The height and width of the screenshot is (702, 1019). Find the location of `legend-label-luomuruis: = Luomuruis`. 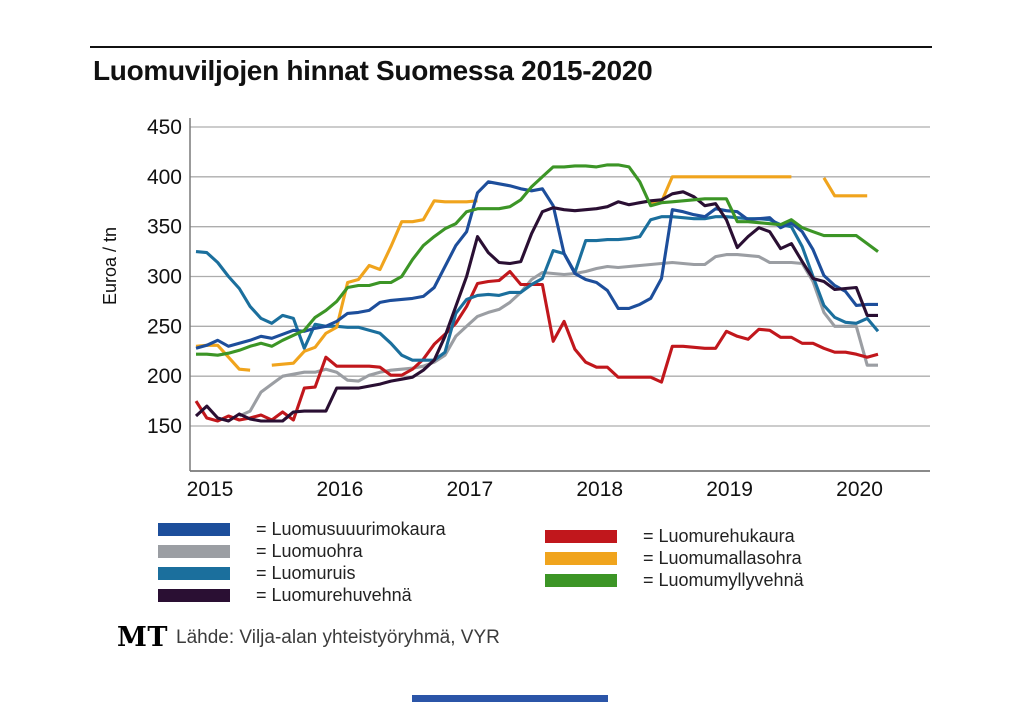

legend-label-luomuruis: = Luomuruis is located at coordinates (306, 572).